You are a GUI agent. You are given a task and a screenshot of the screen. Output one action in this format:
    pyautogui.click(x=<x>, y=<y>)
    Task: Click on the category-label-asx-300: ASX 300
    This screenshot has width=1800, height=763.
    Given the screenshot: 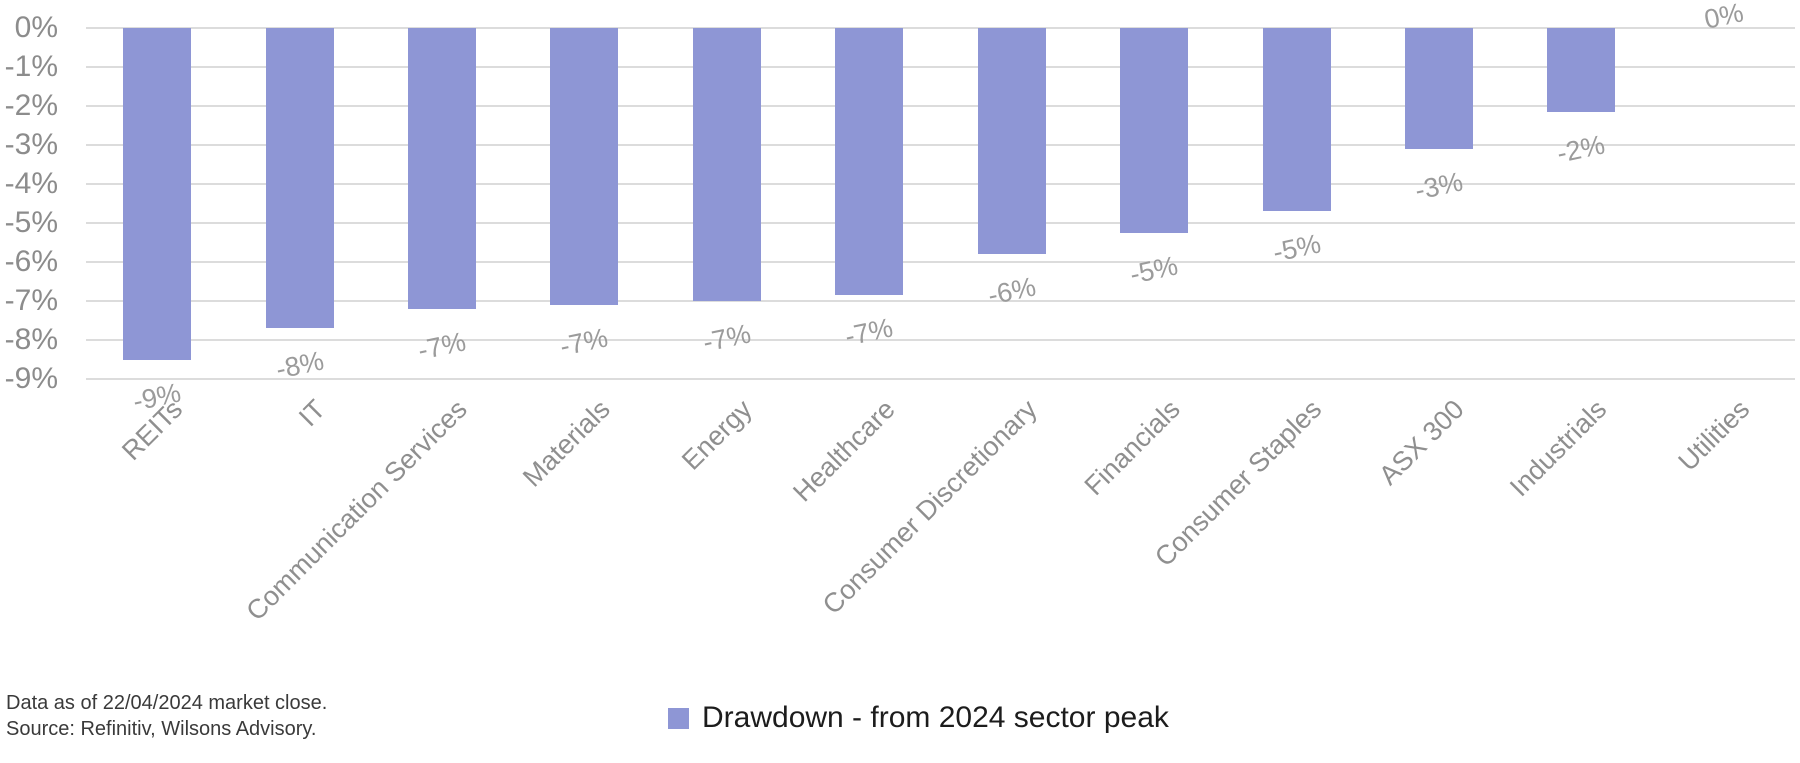 What is the action you would take?
    pyautogui.click(x=1422, y=442)
    